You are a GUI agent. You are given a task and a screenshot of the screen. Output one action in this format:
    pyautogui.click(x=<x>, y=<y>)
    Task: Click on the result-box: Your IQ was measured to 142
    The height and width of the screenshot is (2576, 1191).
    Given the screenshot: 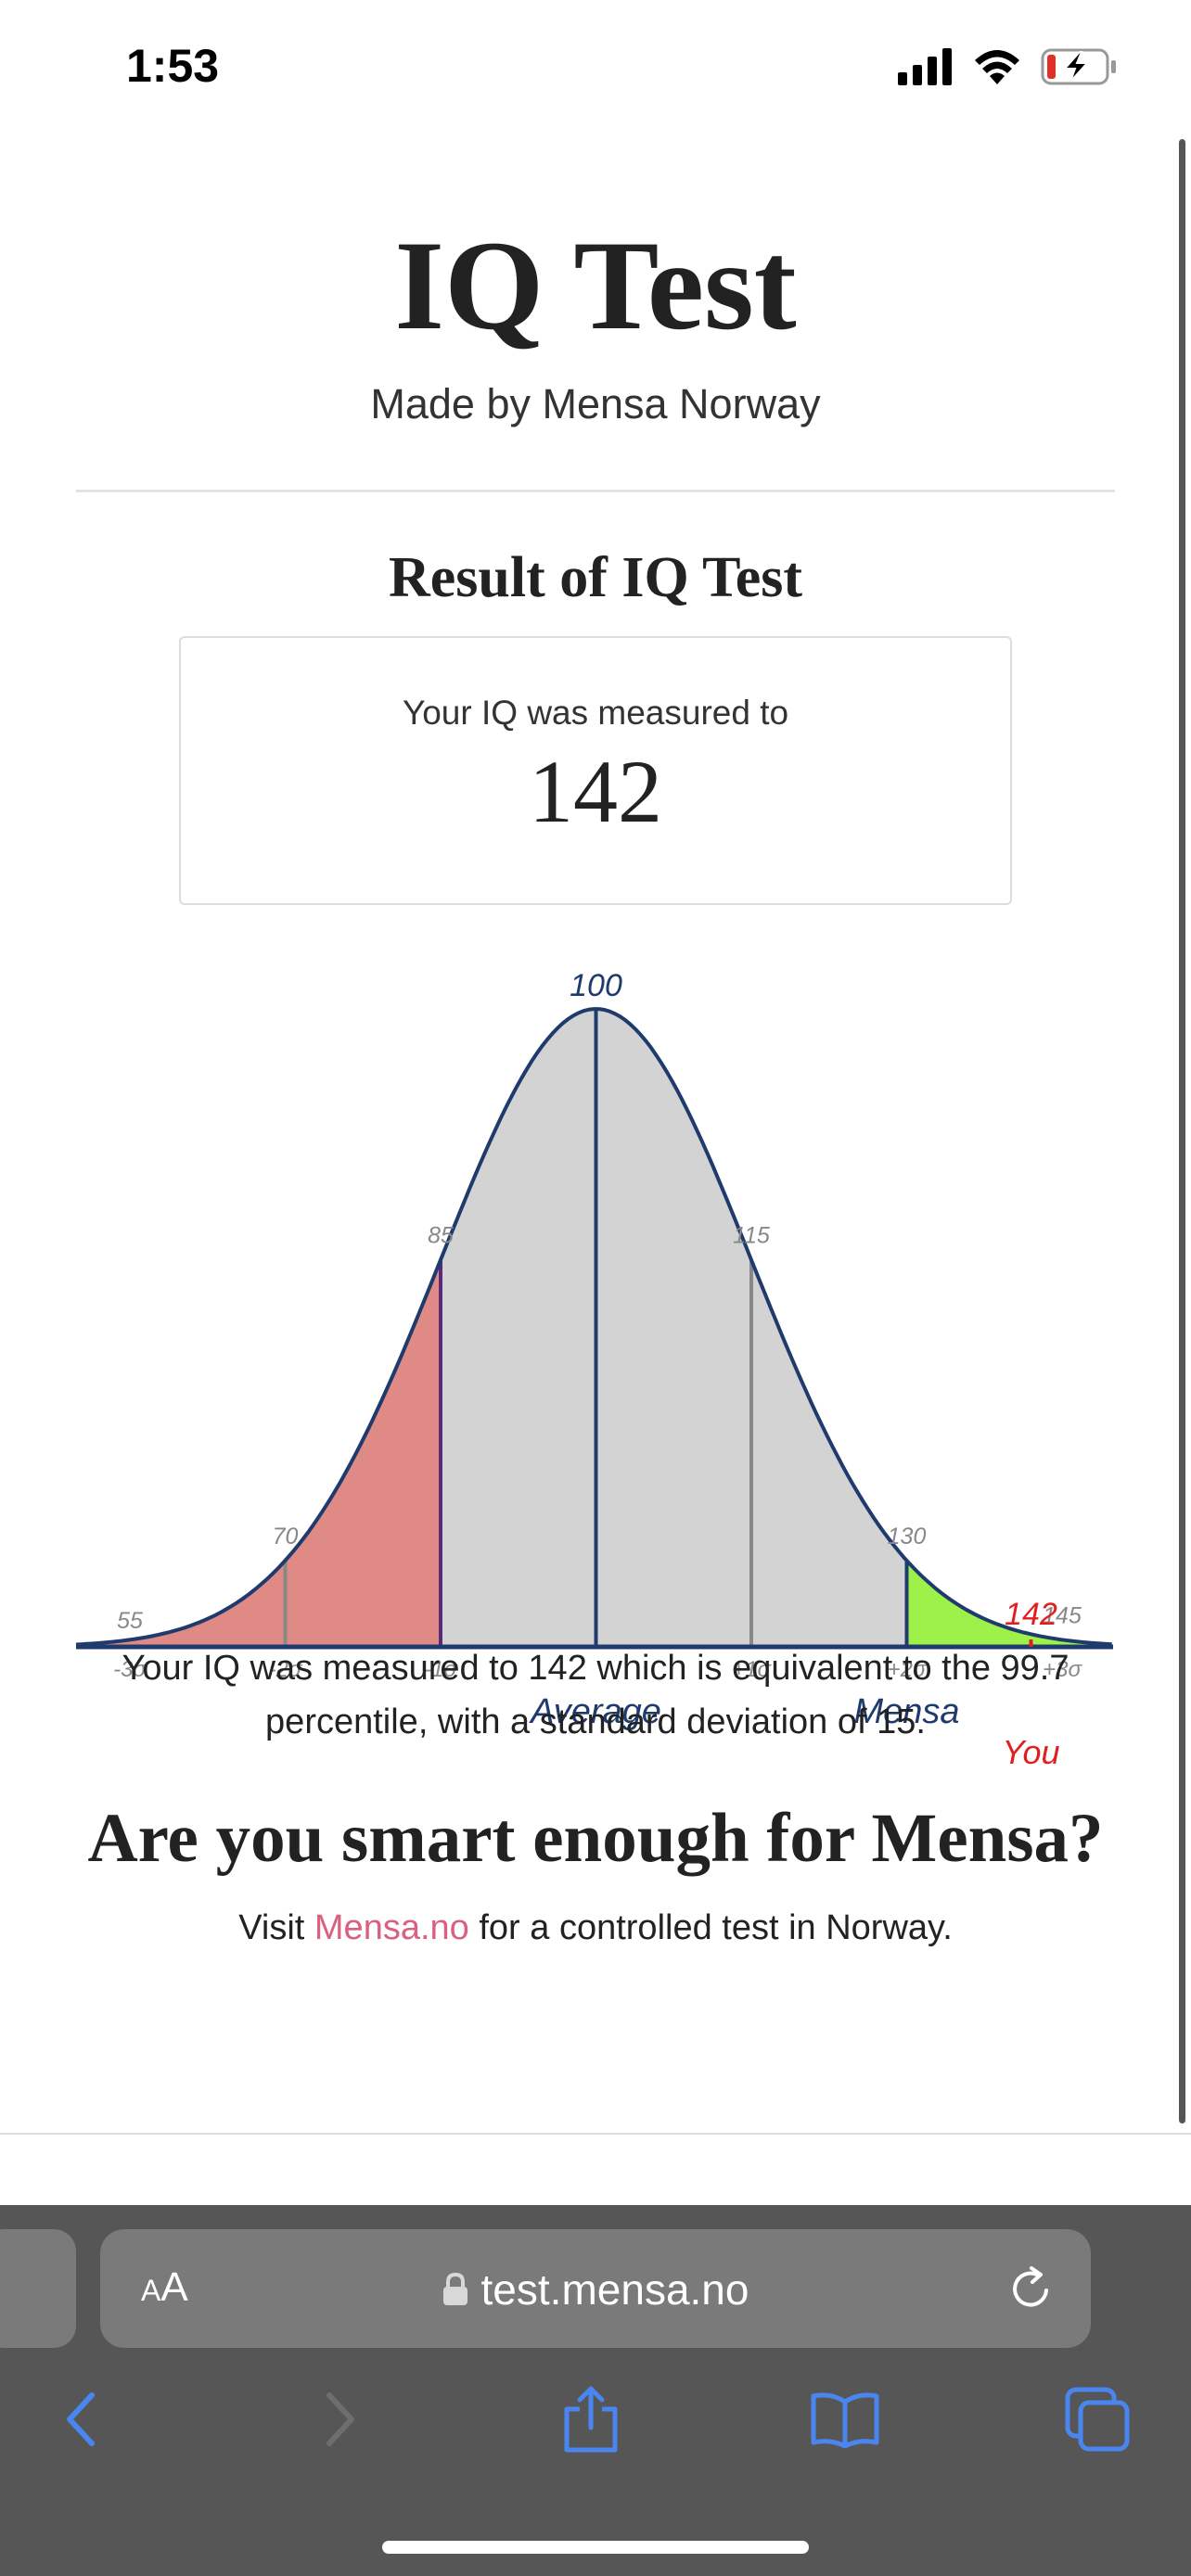 What is the action you would take?
    pyautogui.click(x=595, y=770)
    